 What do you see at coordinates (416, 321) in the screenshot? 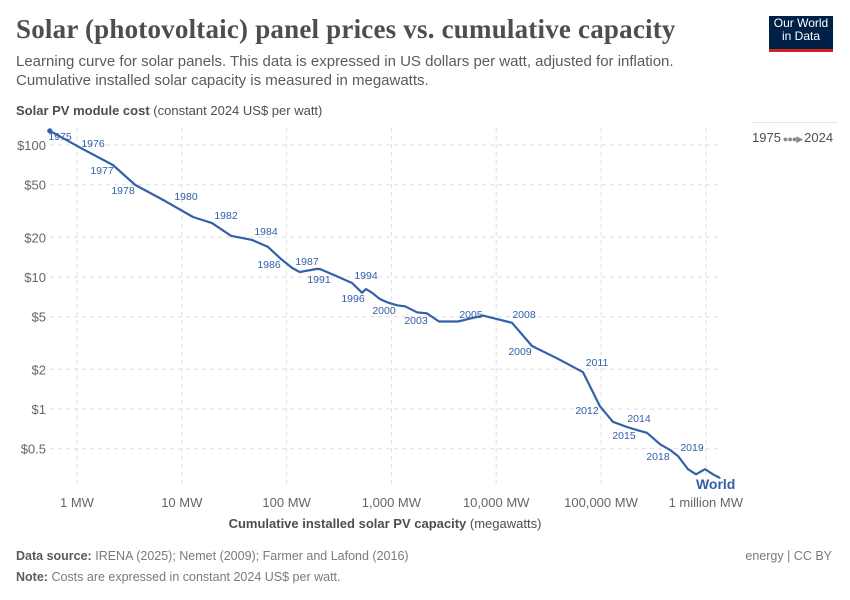
I see `point-label-2003: 2003` at bounding box center [416, 321].